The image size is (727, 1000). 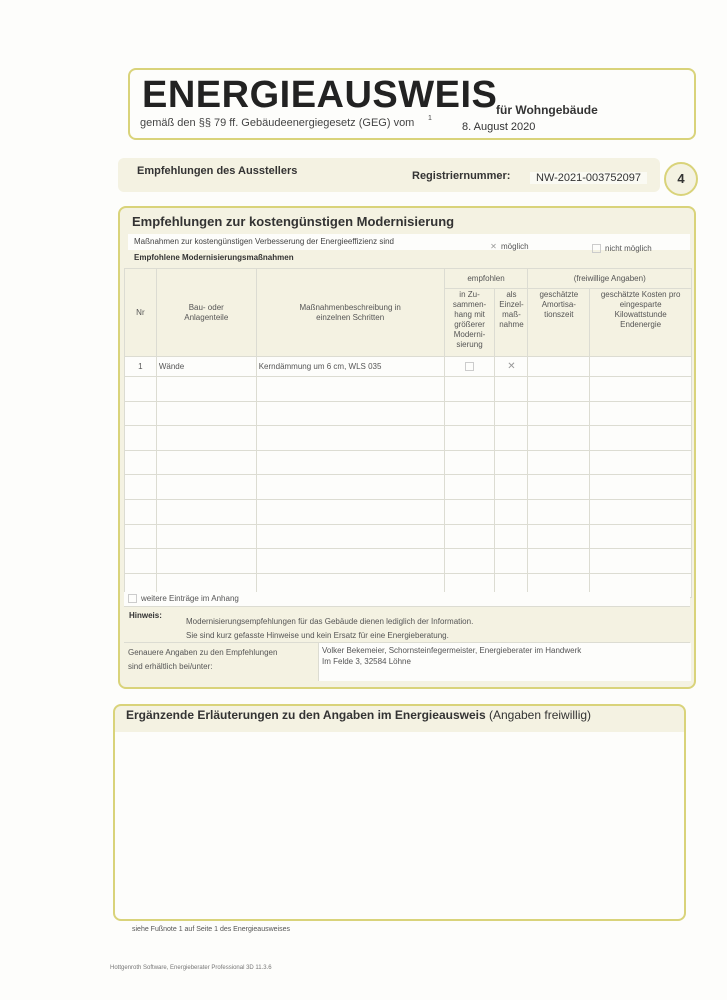 I want to click on measures-row, so click(x=409, y=242).